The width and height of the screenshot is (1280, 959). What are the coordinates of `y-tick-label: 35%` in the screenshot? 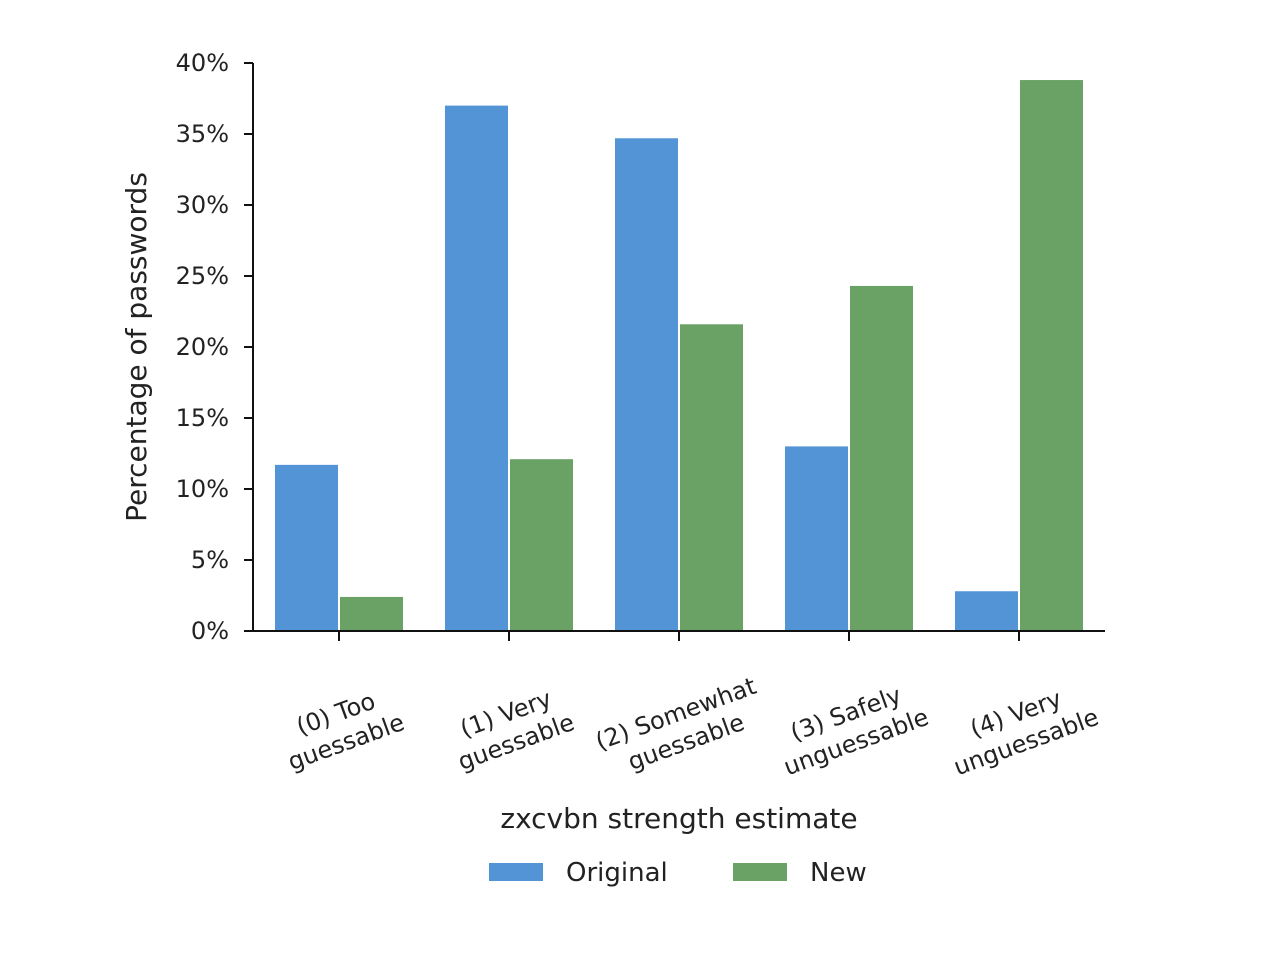 It's located at (202, 134).